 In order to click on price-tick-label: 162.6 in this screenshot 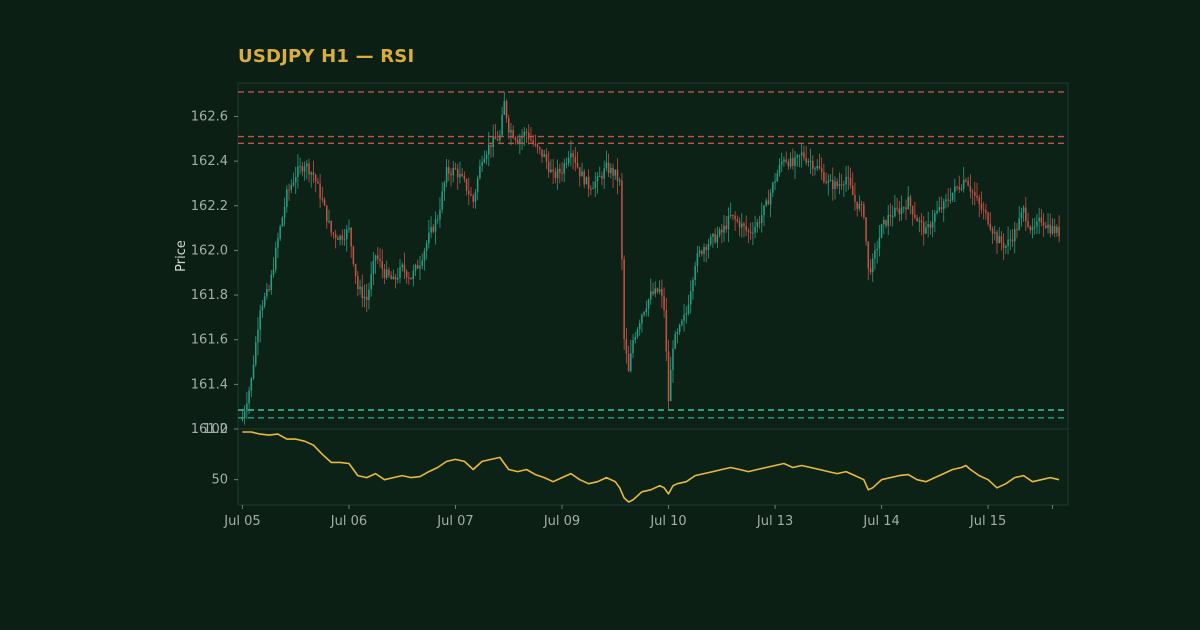, I will do `click(209, 116)`.